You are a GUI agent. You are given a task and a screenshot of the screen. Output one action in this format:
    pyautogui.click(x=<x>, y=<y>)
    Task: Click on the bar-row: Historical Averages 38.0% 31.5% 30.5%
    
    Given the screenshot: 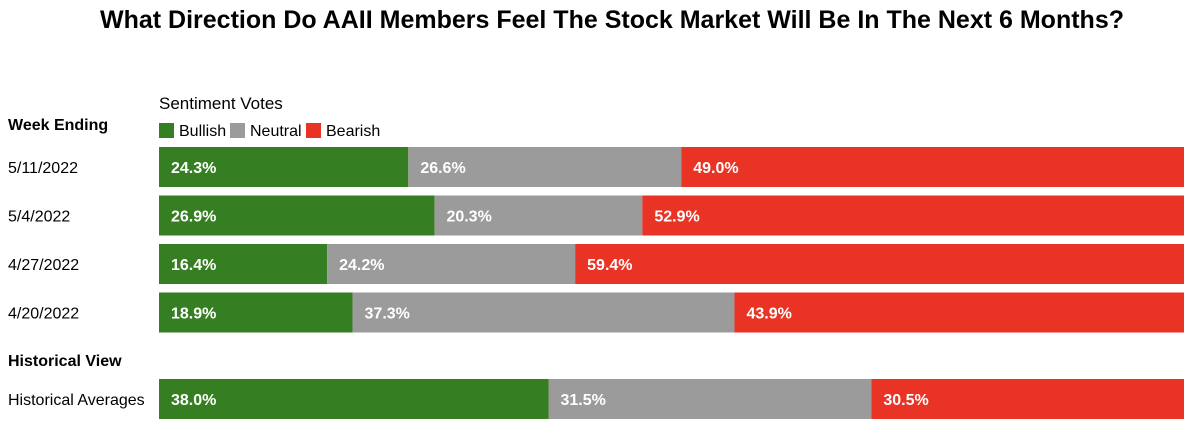 What is the action you would take?
    pyautogui.click(x=596, y=399)
    